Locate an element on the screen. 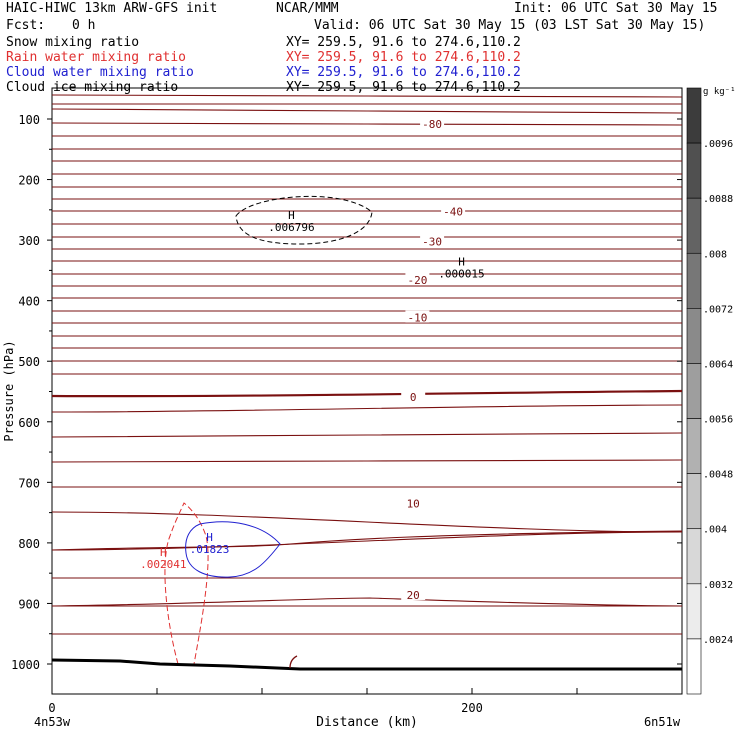 The width and height of the screenshot is (740, 740). colorbar-level-label: .008 is located at coordinates (715, 254).